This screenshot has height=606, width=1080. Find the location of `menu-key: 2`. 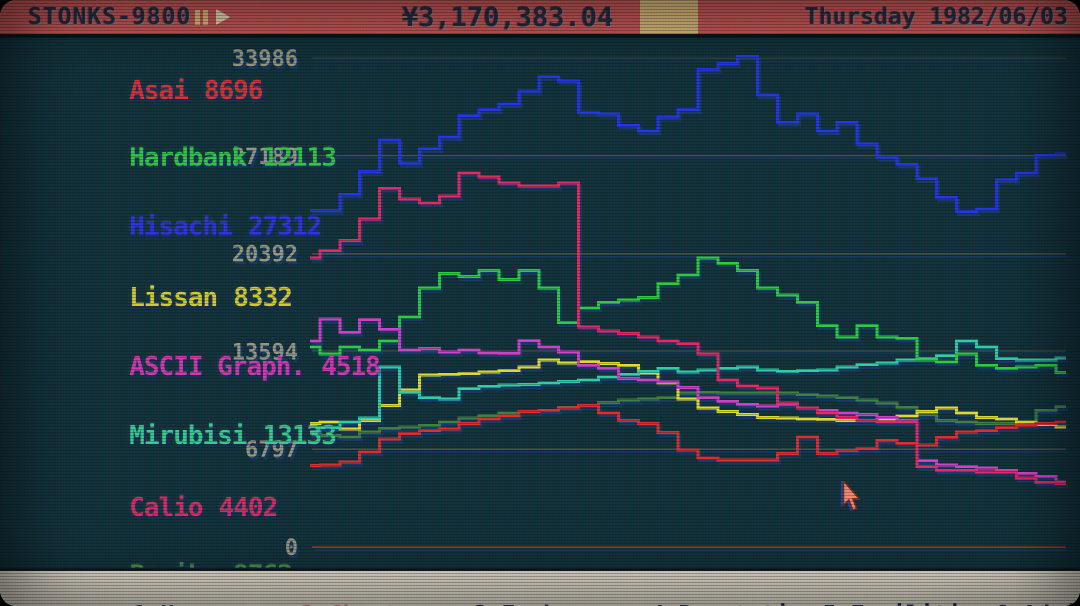

menu-key: 2 is located at coordinates (308, 604).